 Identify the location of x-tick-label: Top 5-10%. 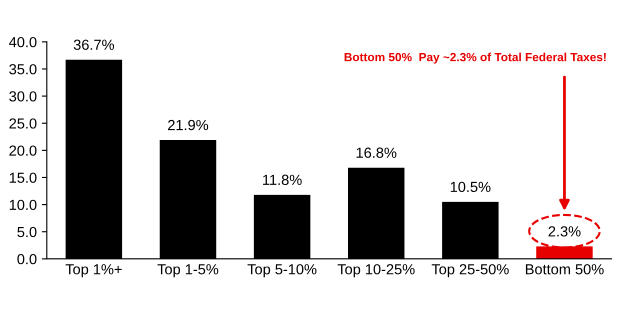
(282, 271).